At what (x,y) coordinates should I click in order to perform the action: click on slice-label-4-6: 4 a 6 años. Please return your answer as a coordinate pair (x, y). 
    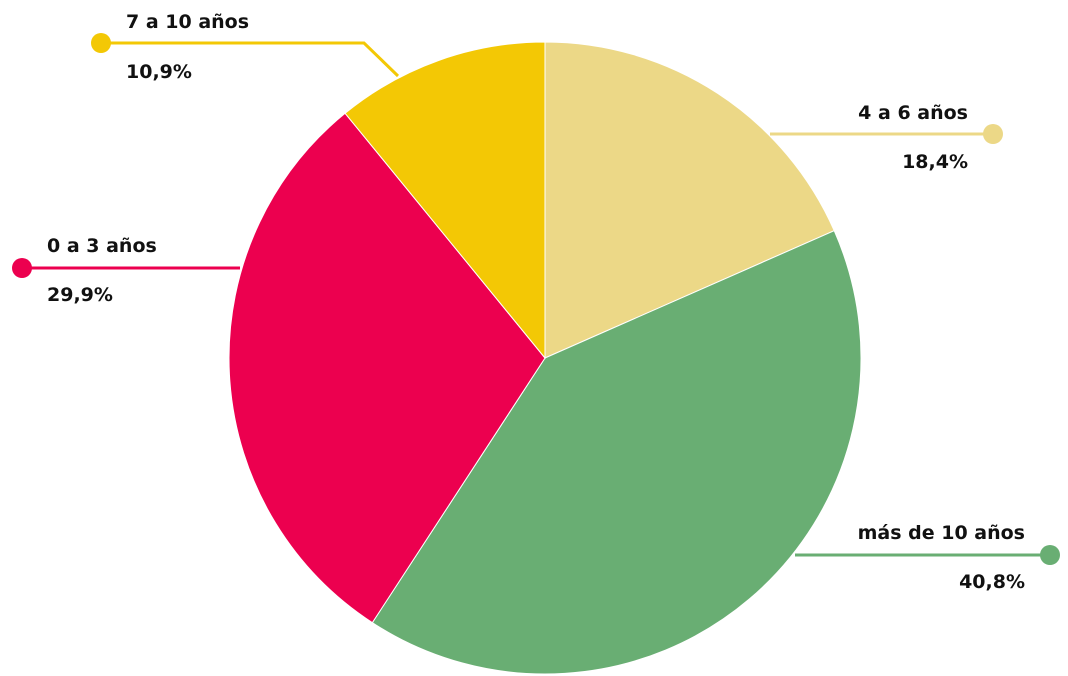
    Looking at the image, I should click on (913, 113).